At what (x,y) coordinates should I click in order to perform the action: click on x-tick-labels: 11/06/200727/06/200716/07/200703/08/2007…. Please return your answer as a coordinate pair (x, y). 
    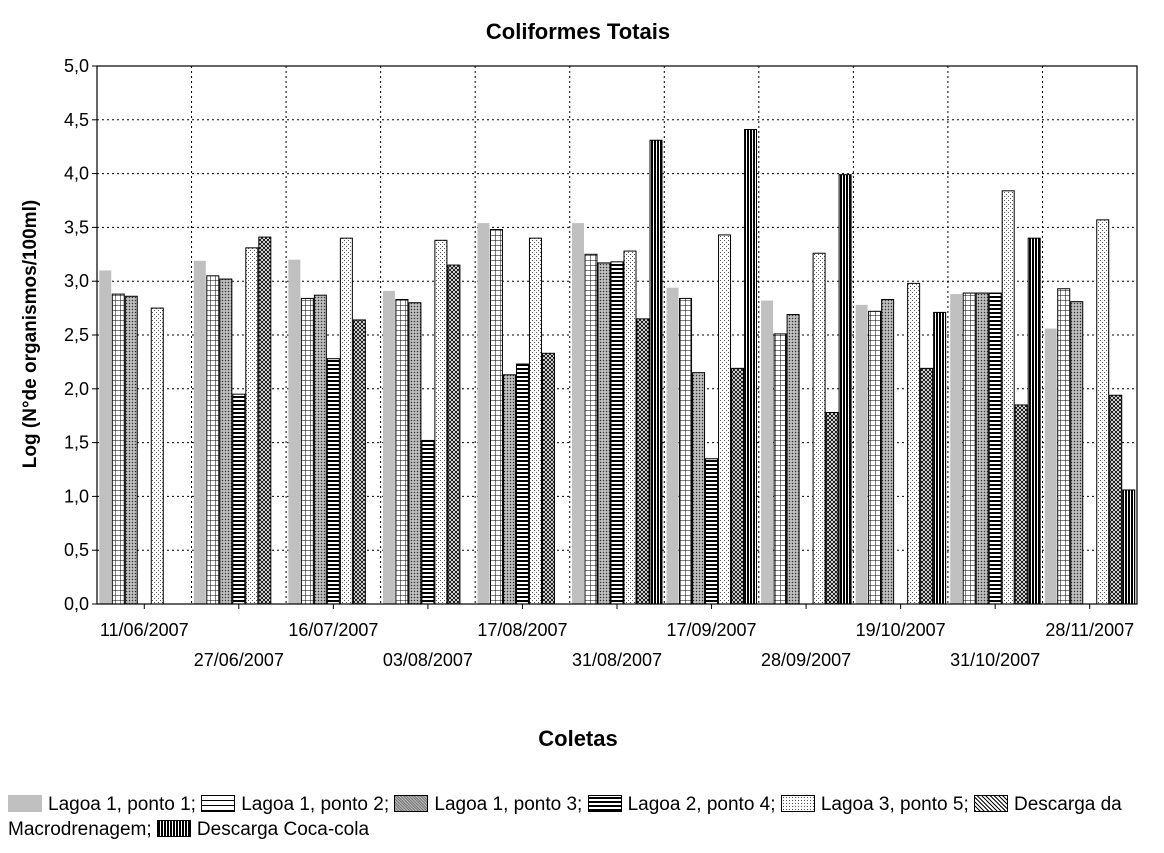
    Looking at the image, I should click on (617, 645).